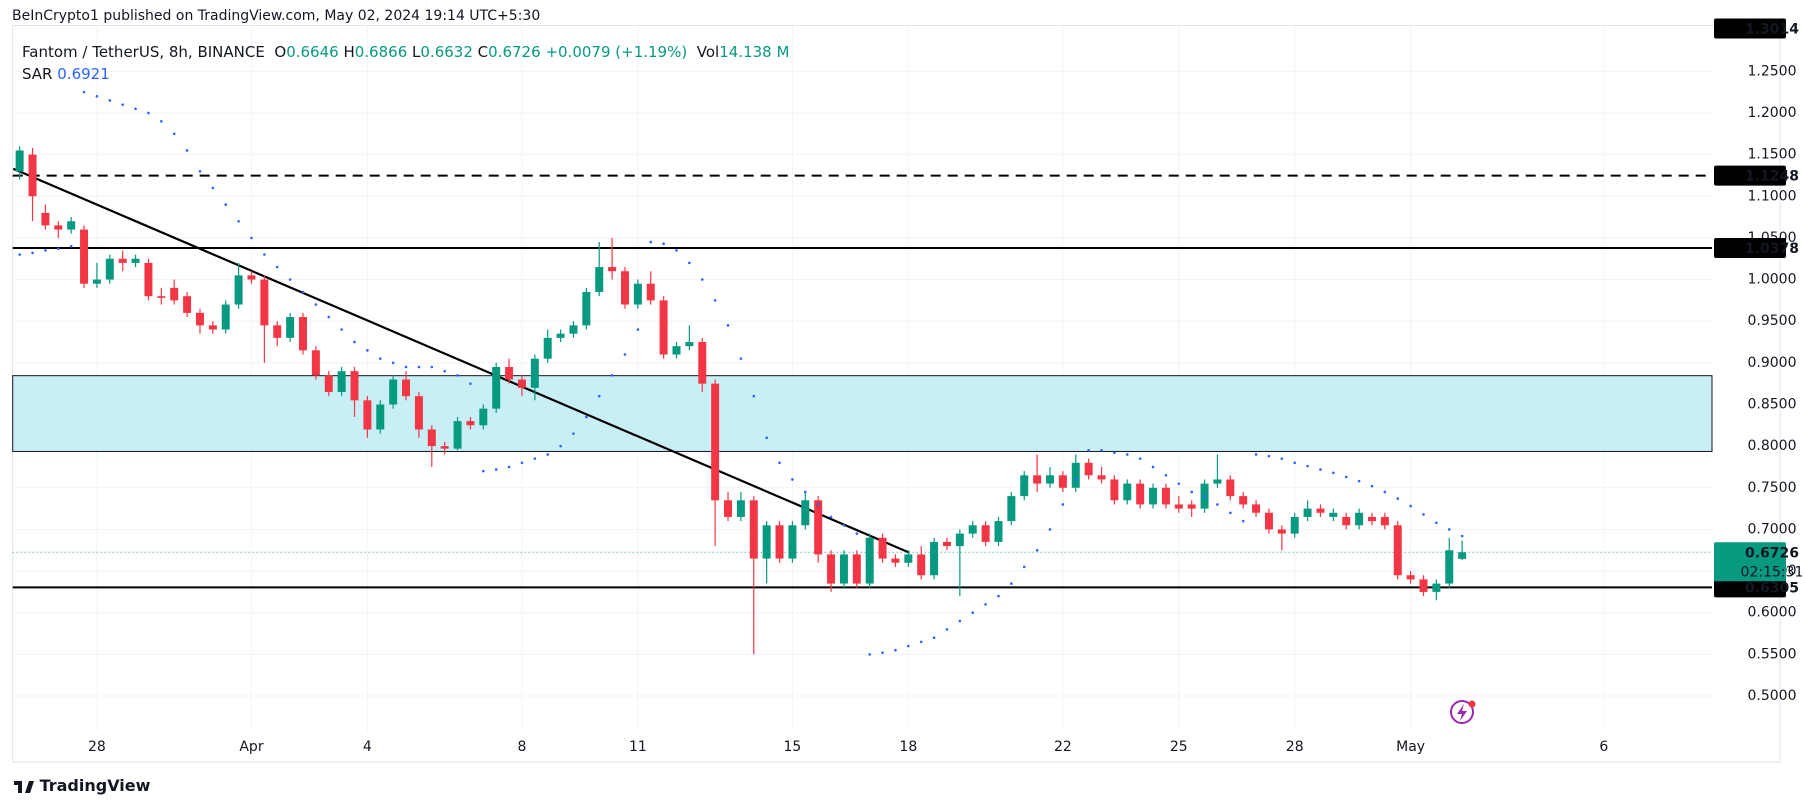 The image size is (1805, 808). I want to click on y-tick-label: 1.0000, so click(1772, 280).